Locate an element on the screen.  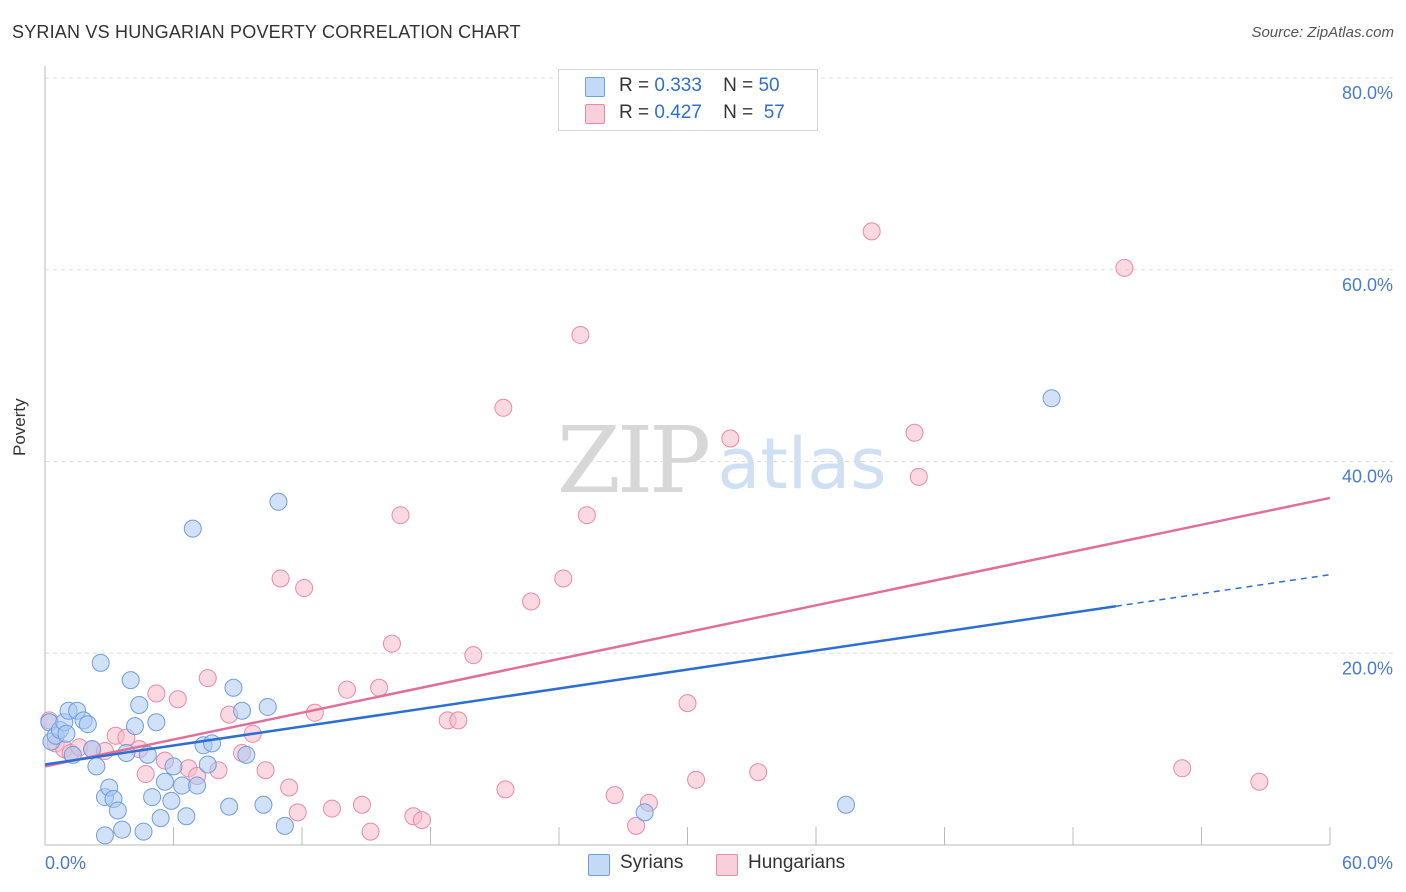
x-tick-label: 0.0% is located at coordinates (65, 863).